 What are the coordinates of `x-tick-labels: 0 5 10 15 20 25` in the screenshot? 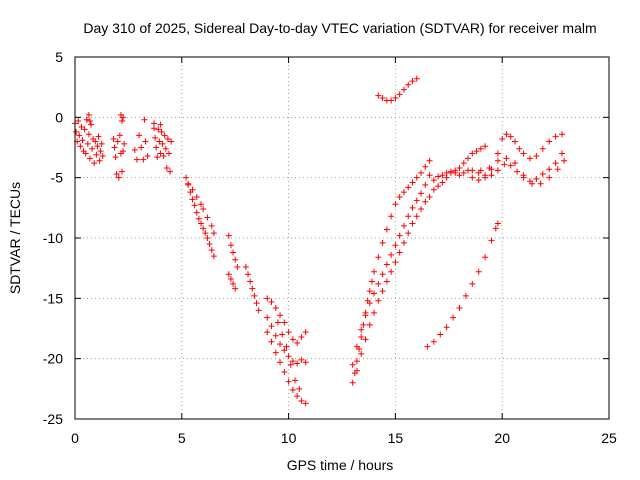 It's located at (344, 438).